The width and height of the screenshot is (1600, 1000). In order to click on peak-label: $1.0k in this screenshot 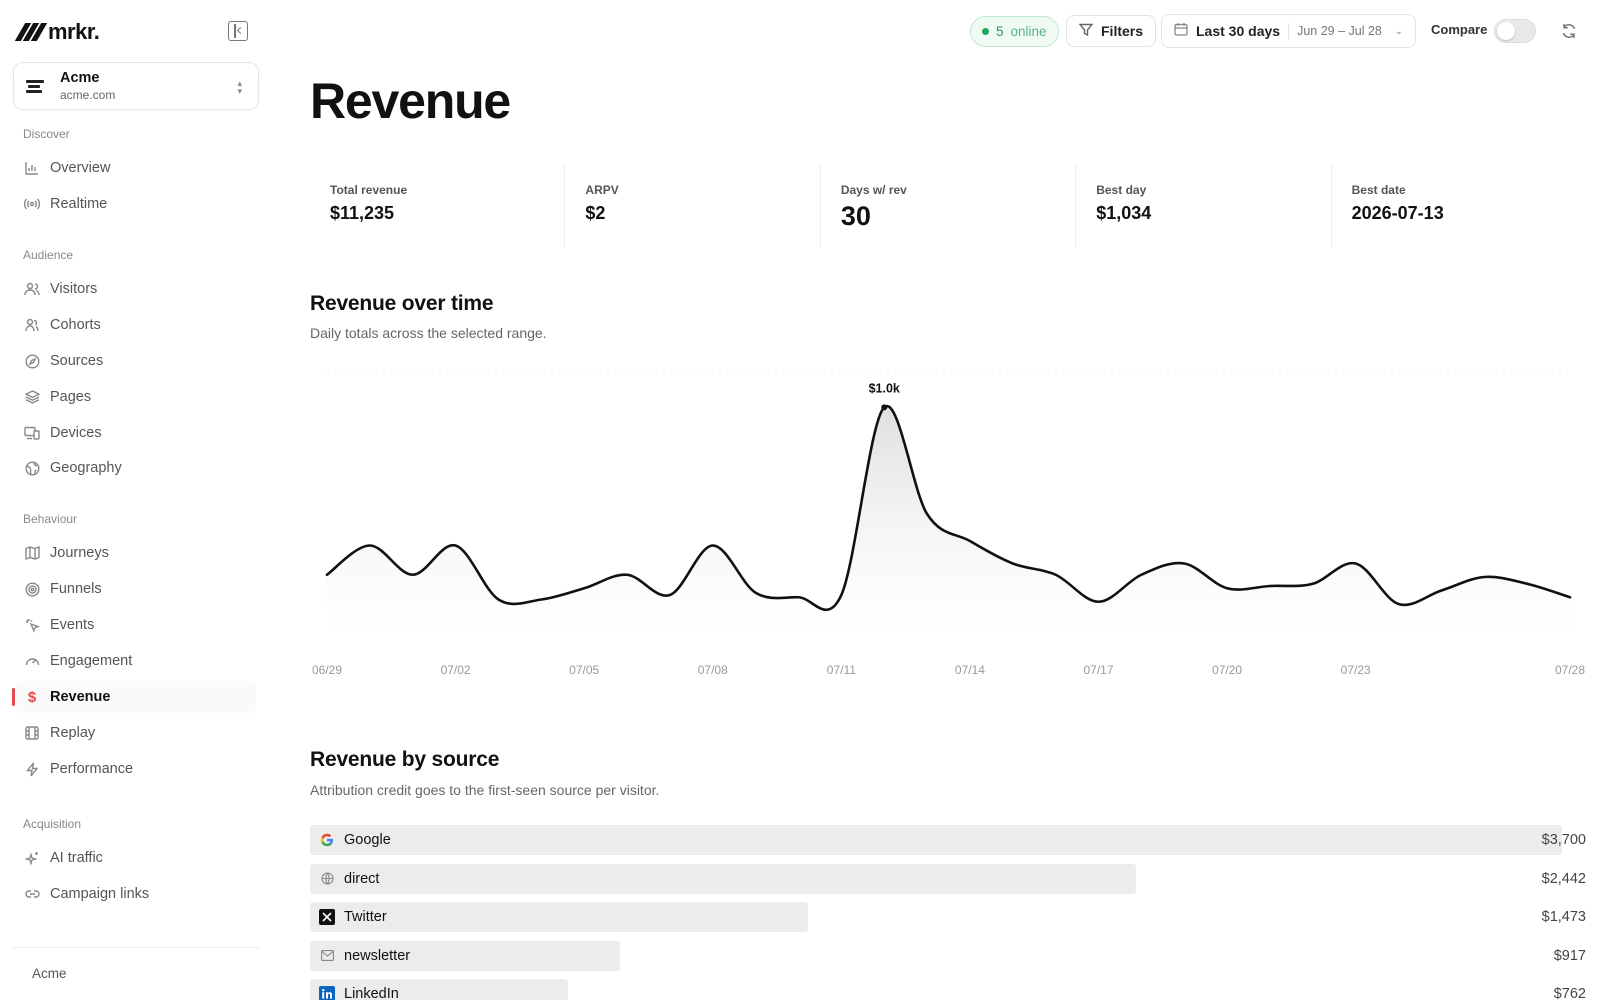, I will do `click(884, 388)`.